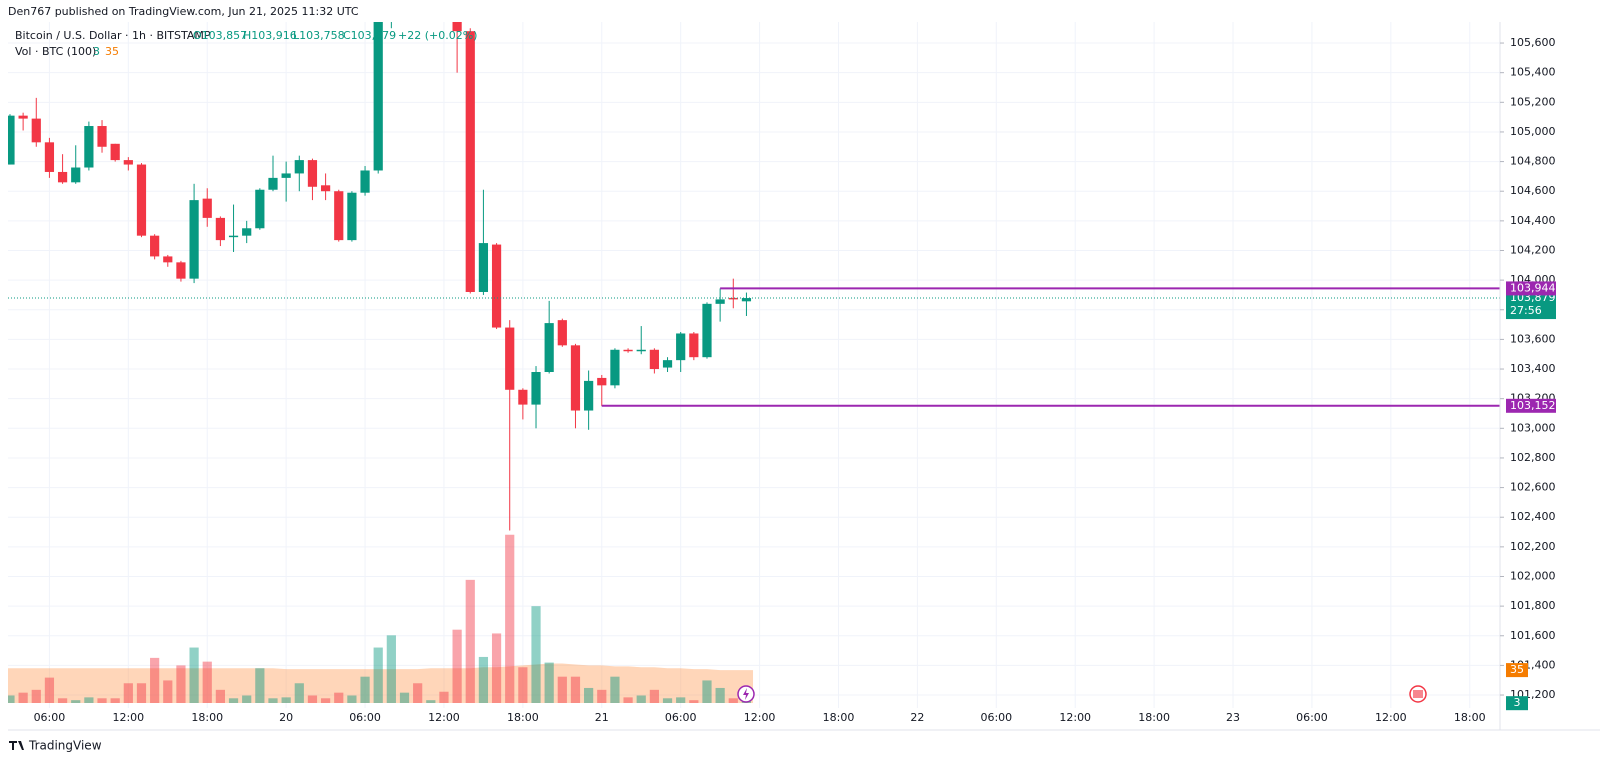  What do you see at coordinates (65, 746) in the screenshot?
I see `footer-brand: TradingView` at bounding box center [65, 746].